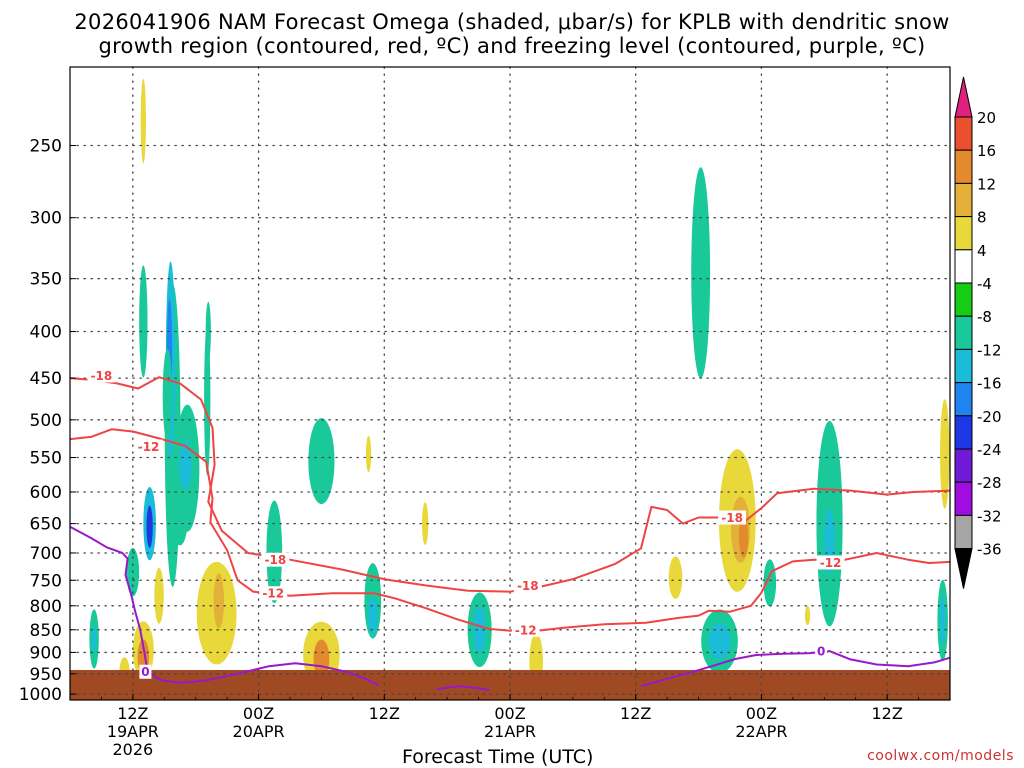 This screenshot has width=1024, height=768. I want to click on x-tick-date: 20APR, so click(259, 731).